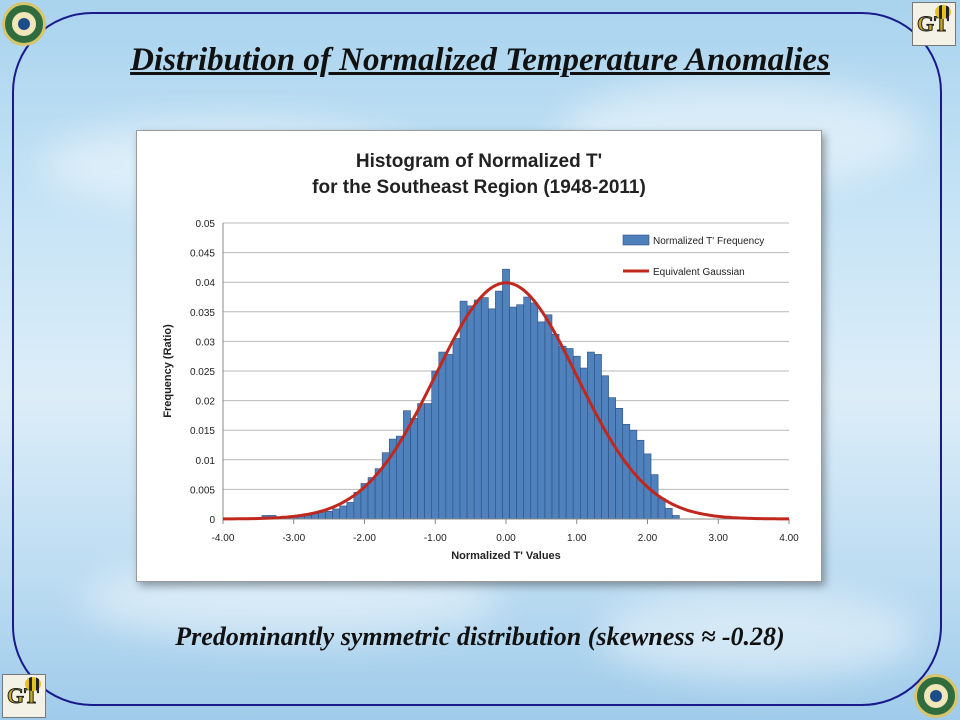  Describe the element at coordinates (206, 342) in the screenshot. I see `y-tick-label: 0.03` at that location.